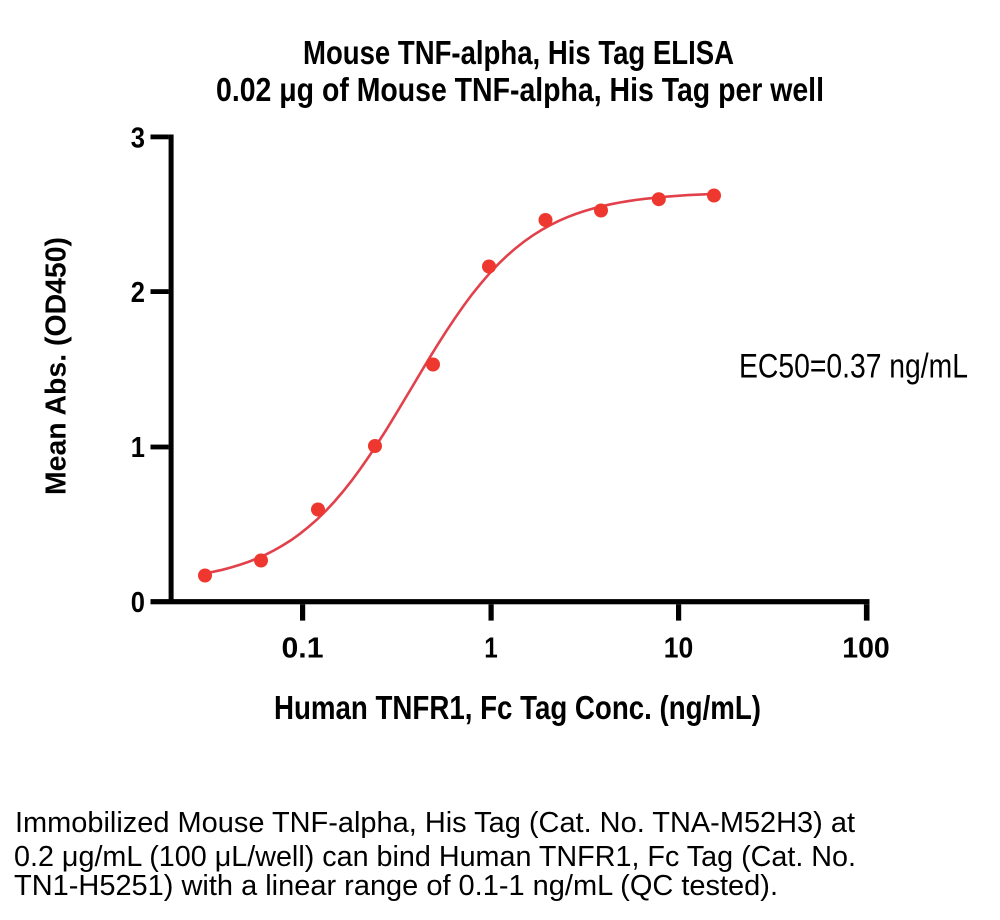 The height and width of the screenshot is (920, 1000). I want to click on svg-text: Mean Abs. (OD450), so click(57, 366).